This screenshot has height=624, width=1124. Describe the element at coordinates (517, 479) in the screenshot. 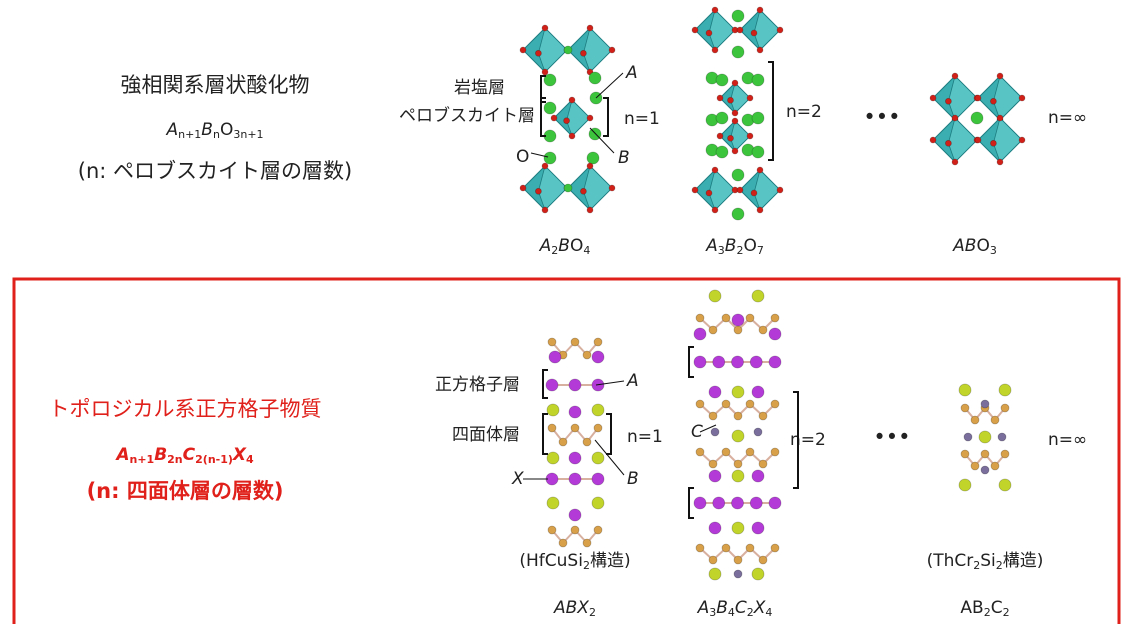

I see `label: X` at that location.